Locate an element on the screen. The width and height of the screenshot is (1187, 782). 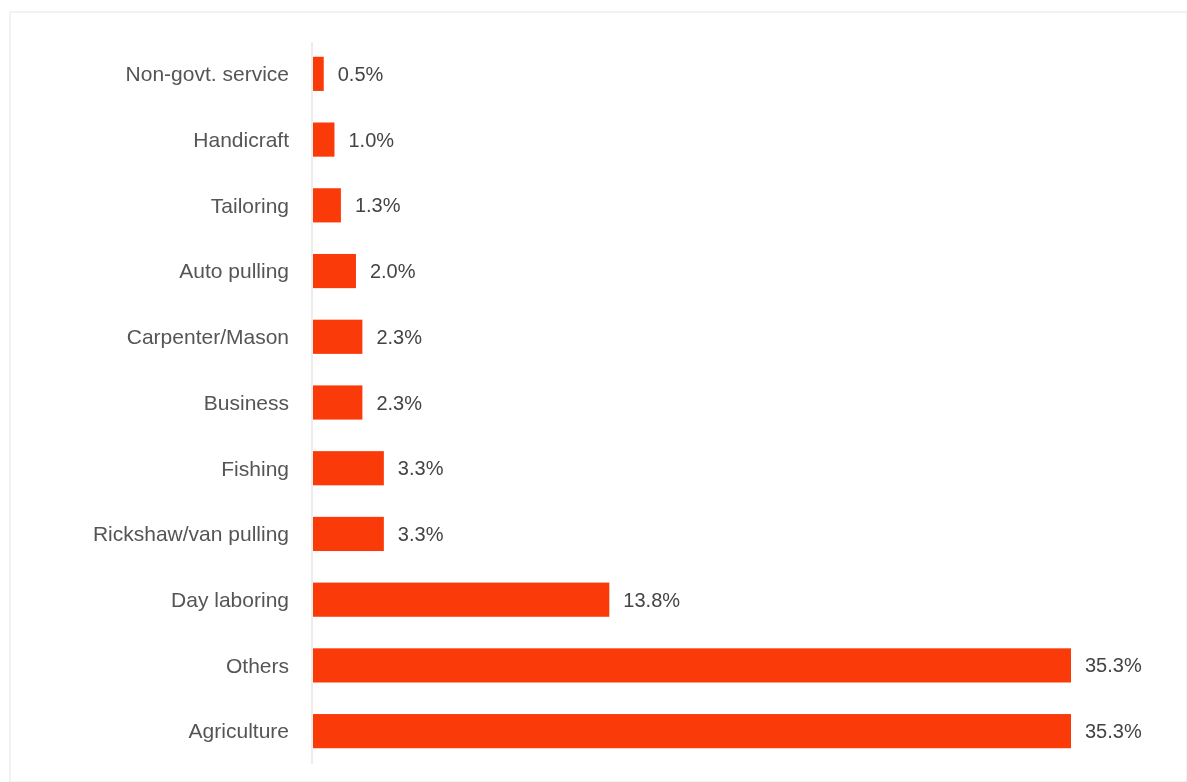
data-label: 1.0% is located at coordinates (371, 139).